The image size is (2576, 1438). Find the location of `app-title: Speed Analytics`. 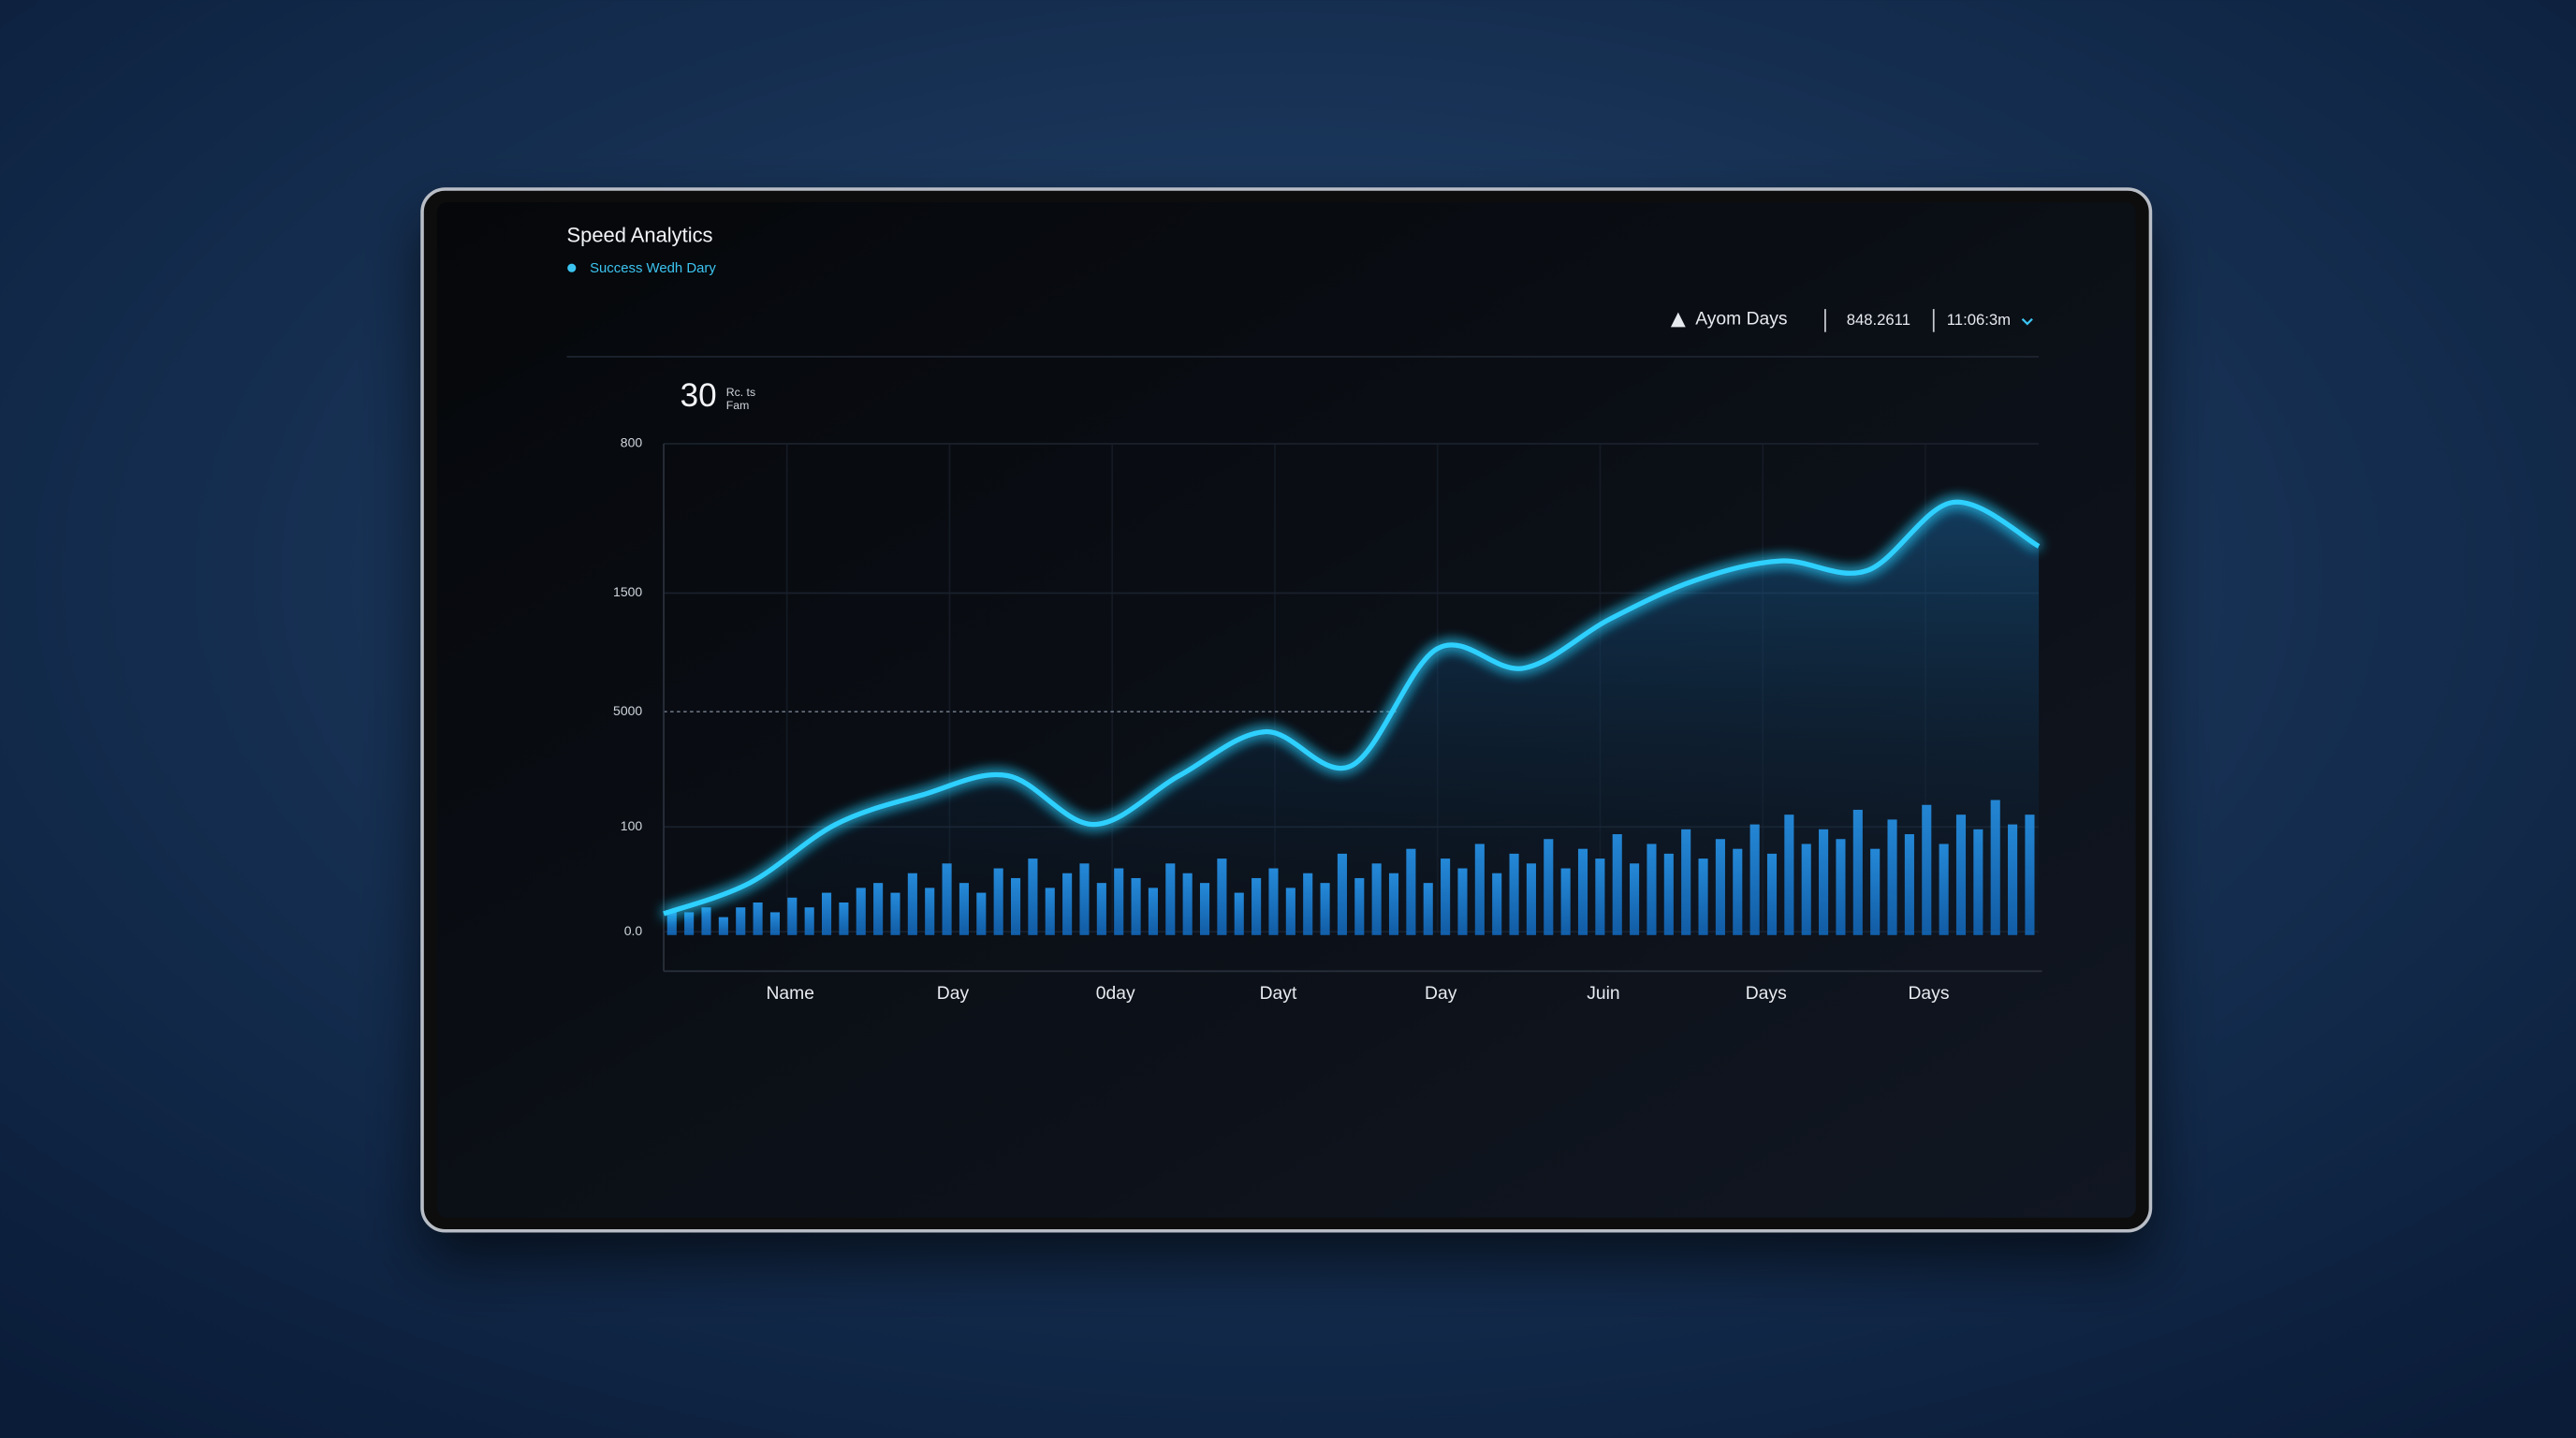

app-title: Speed Analytics is located at coordinates (640, 235).